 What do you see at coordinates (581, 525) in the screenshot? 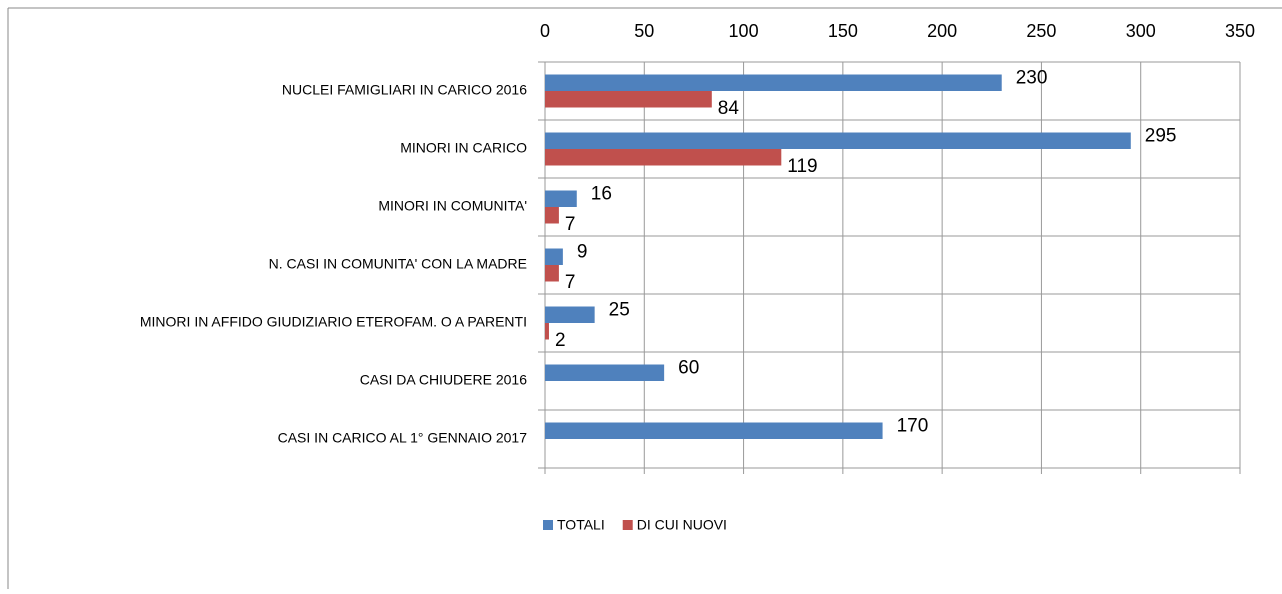
I see `legend-label: TOTALI` at bounding box center [581, 525].